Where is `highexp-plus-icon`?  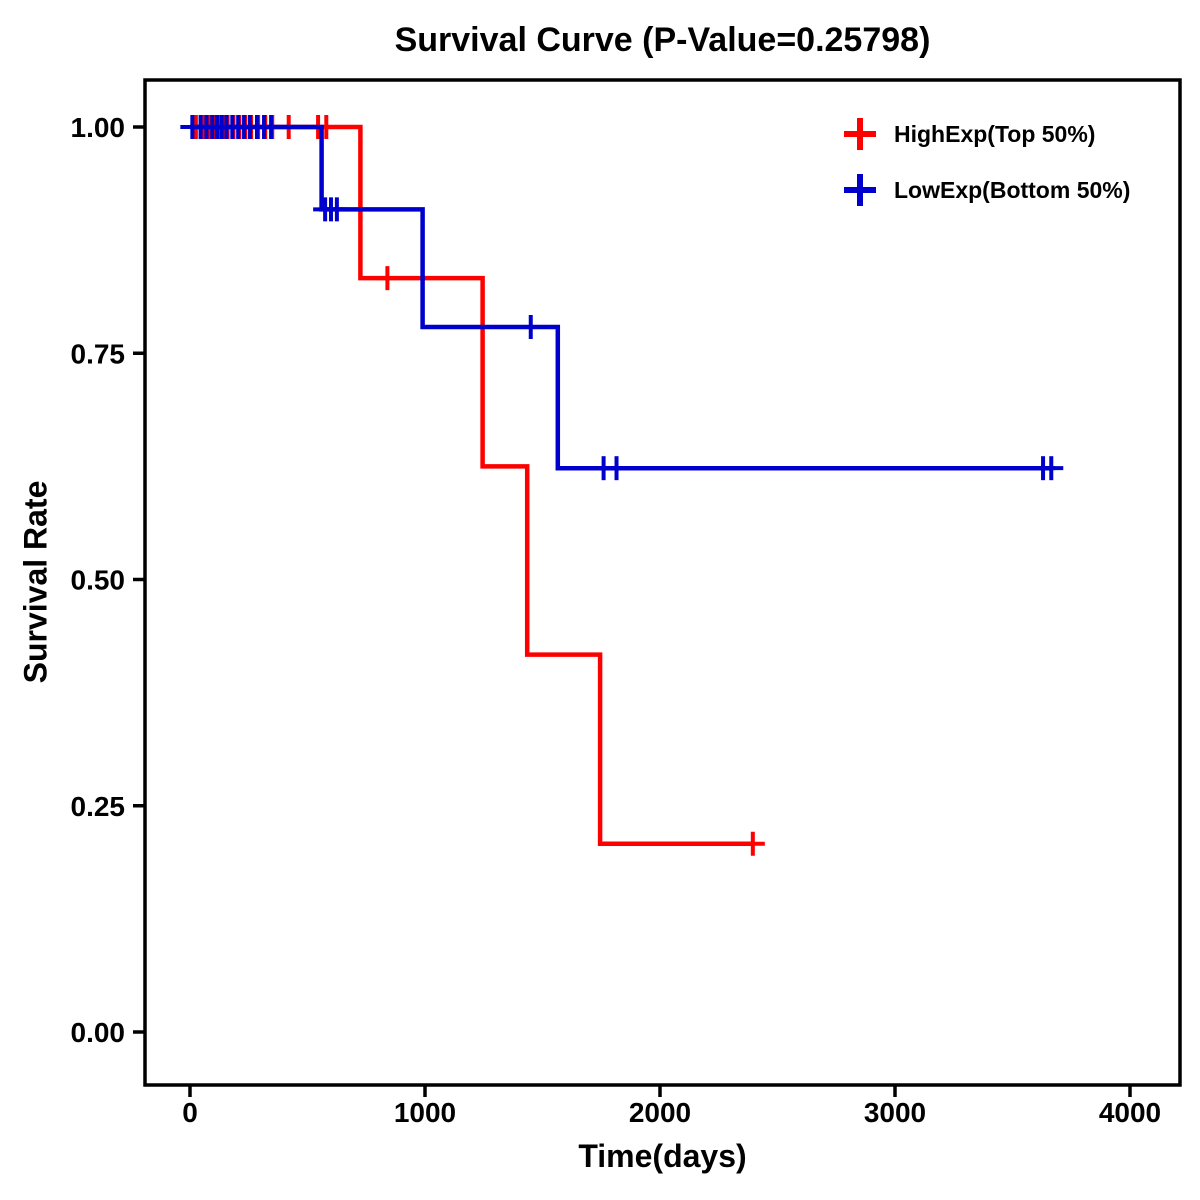
highexp-plus-icon is located at coordinates (860, 134).